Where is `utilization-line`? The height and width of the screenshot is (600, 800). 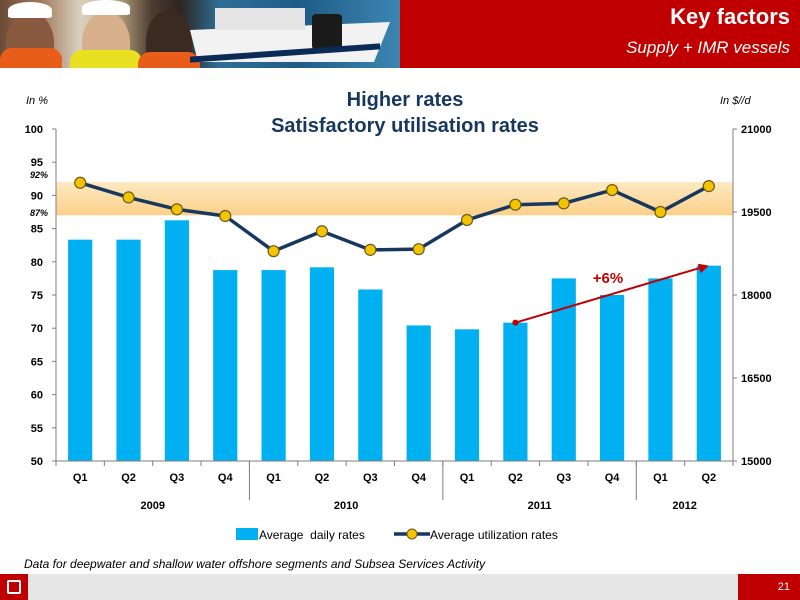 utilization-line is located at coordinates (394, 217).